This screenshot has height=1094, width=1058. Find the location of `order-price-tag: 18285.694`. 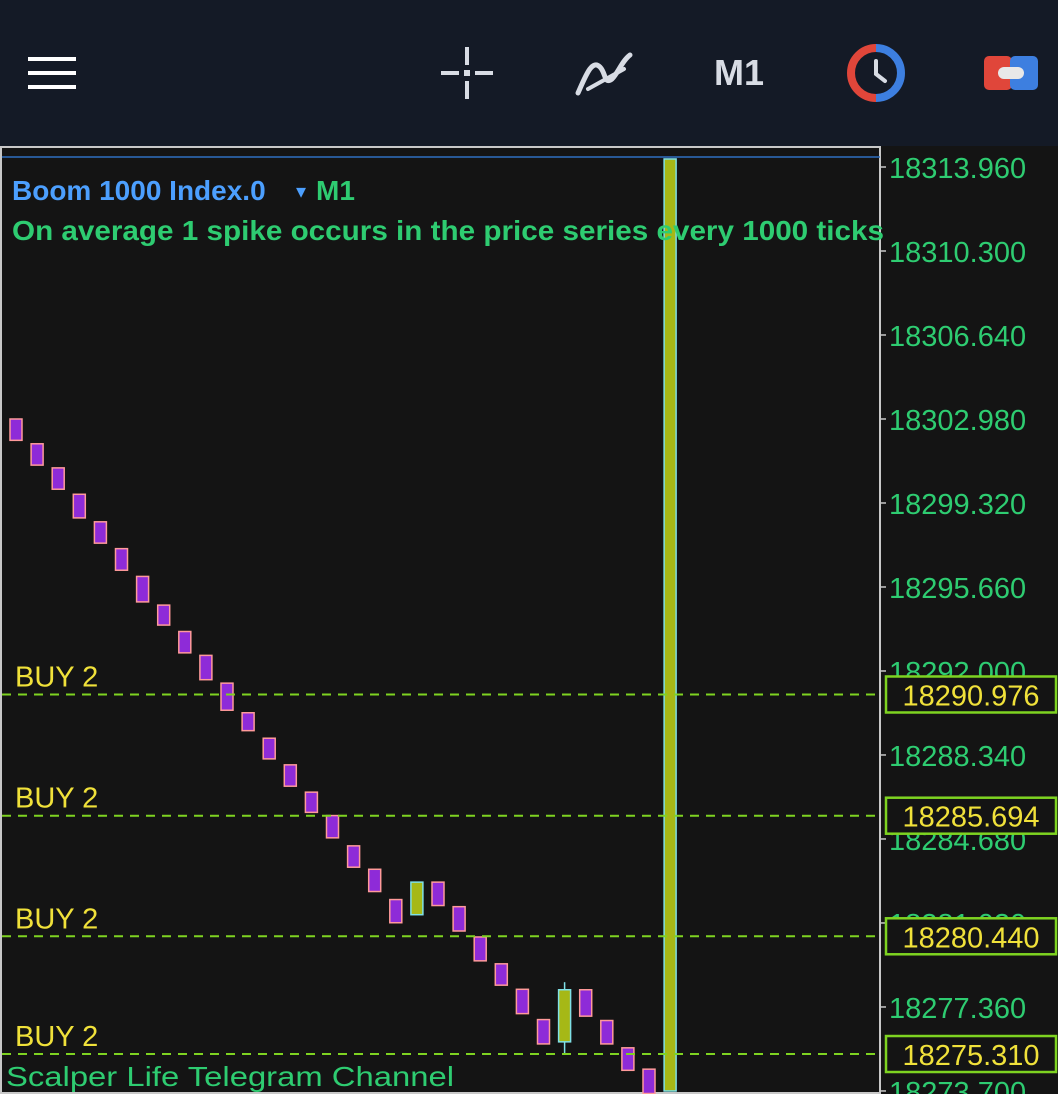

order-price-tag: 18285.694 is located at coordinates (971, 815).